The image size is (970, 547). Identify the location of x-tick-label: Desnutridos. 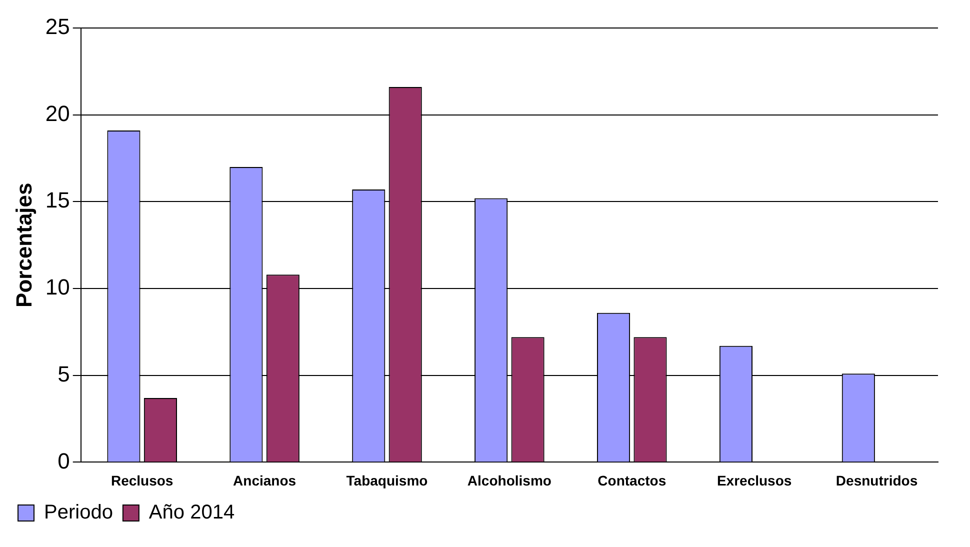
(877, 480).